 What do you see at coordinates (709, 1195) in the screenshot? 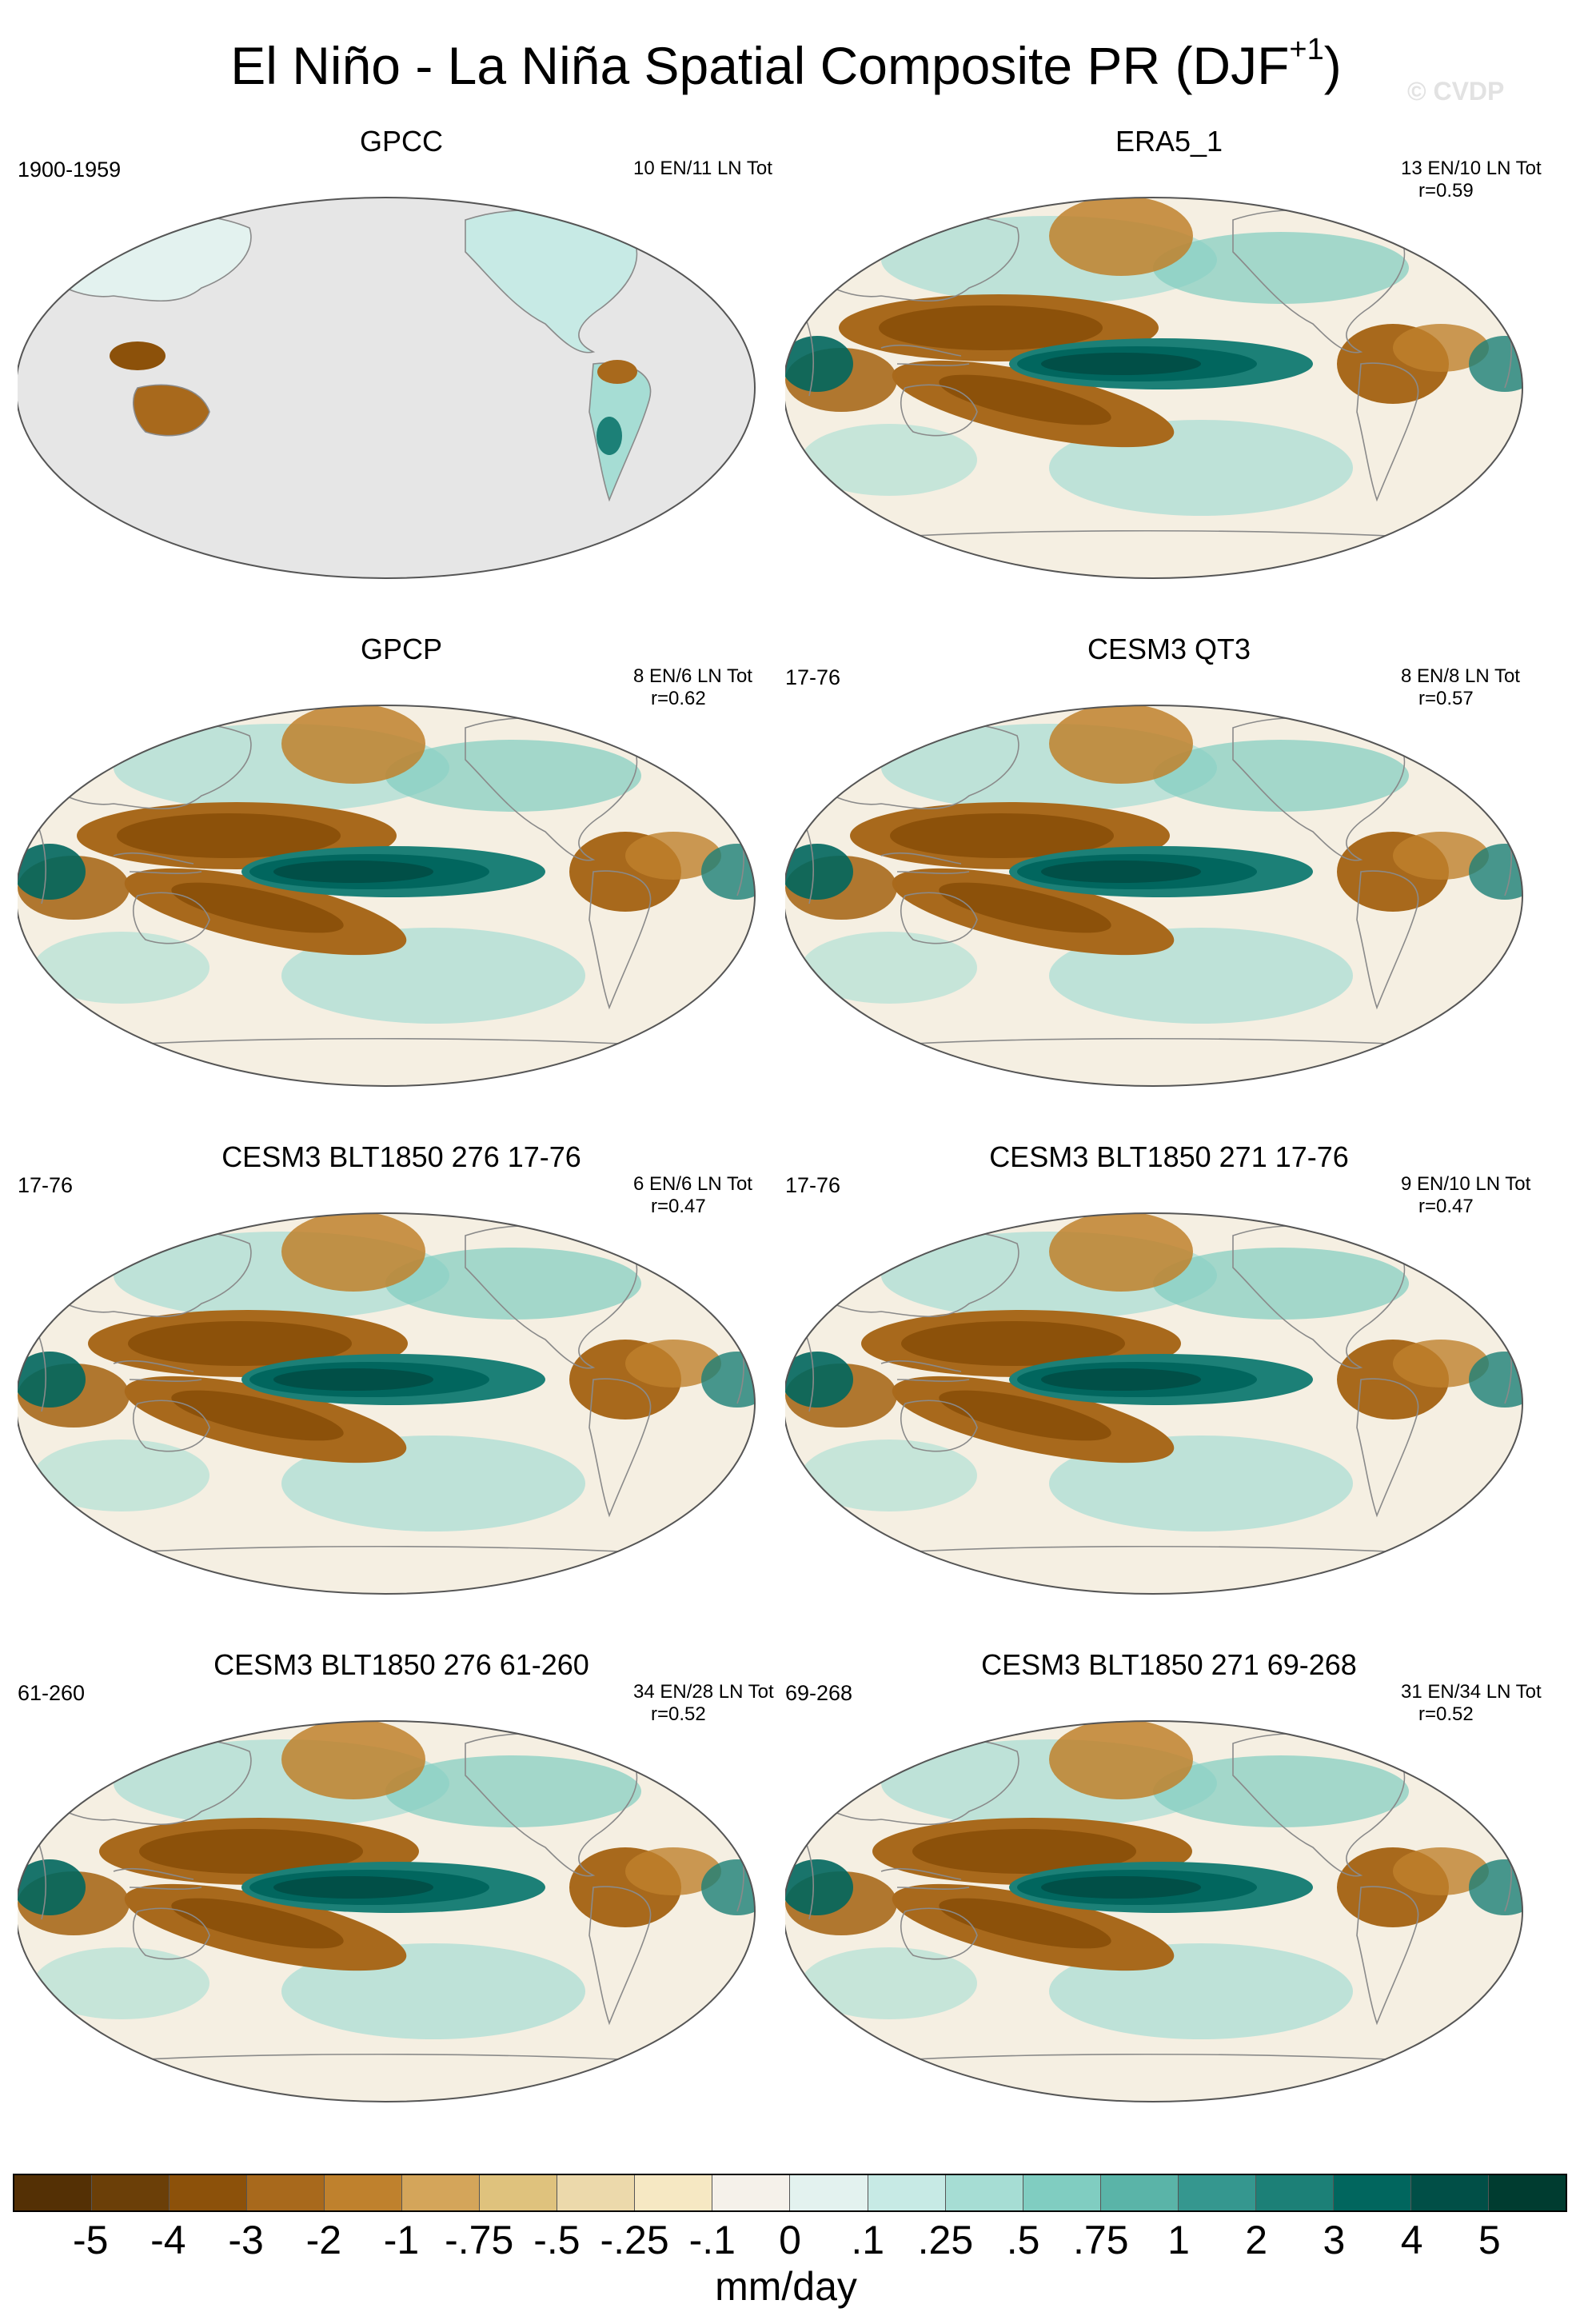
I see `panel-event-counts: 6 EN/6 LN Tot r=0.47` at bounding box center [709, 1195].